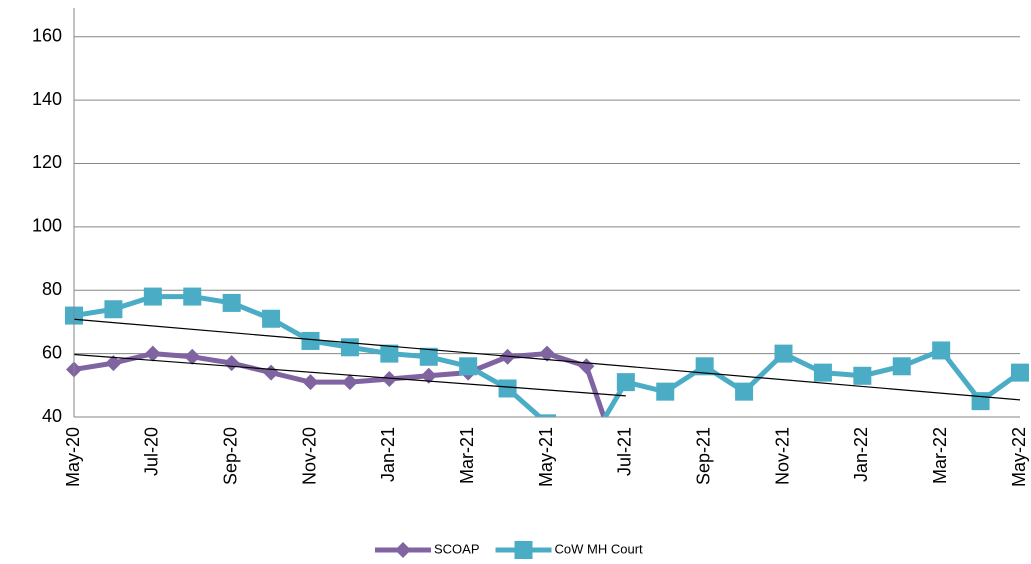 The image size is (1031, 564). I want to click on x-tick-label: Jan-21, so click(388, 454).